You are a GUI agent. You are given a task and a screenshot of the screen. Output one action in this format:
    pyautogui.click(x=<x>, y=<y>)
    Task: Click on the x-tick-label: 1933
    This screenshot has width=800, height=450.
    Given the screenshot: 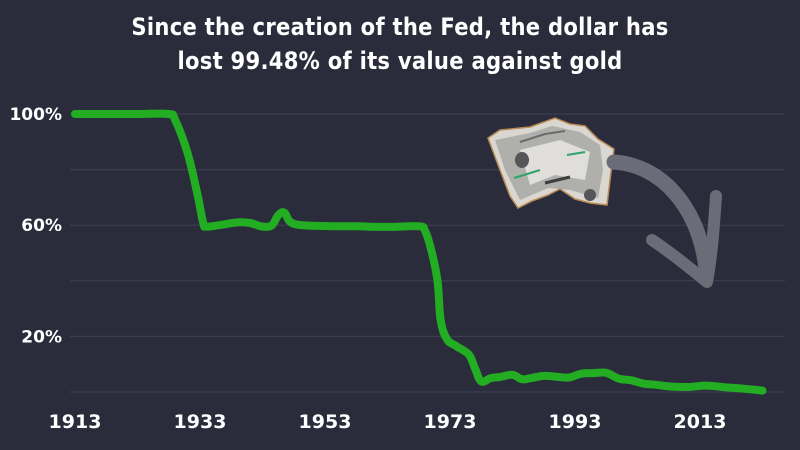 What is the action you would take?
    pyautogui.click(x=200, y=422)
    